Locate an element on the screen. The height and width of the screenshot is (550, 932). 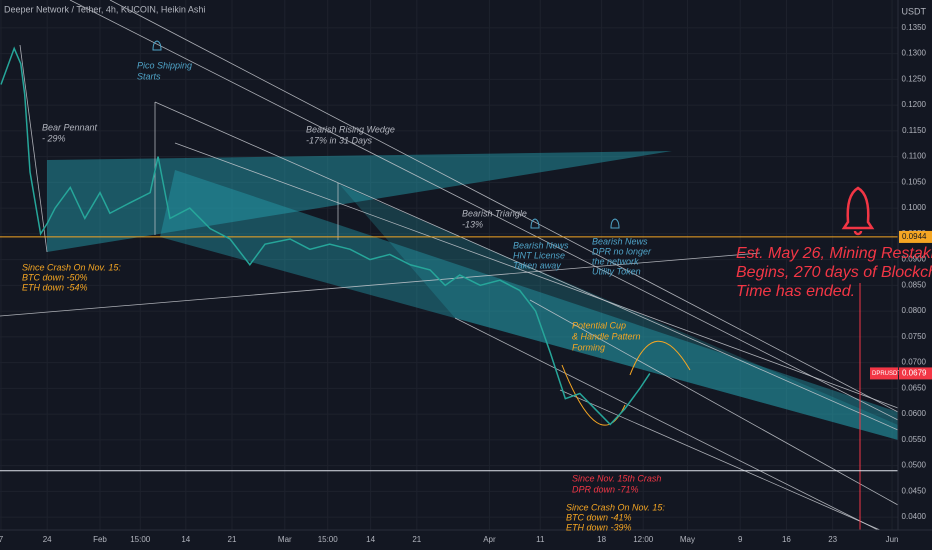
x-tick-label: 18 is located at coordinates (601, 539).